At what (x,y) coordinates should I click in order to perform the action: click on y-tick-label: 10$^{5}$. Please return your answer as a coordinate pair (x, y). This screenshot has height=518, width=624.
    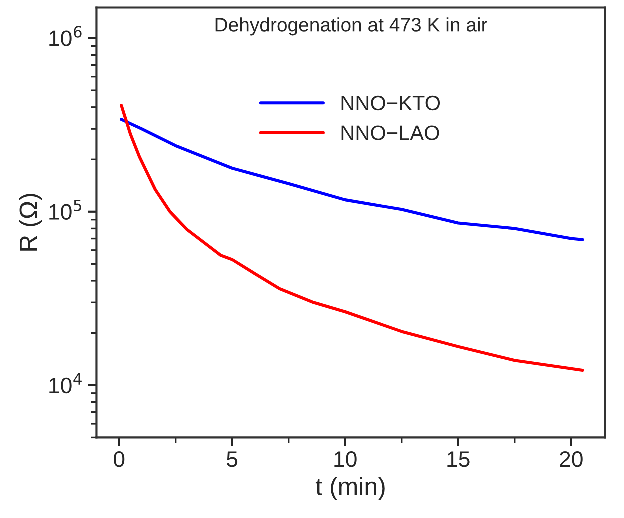
    Looking at the image, I should click on (66, 210).